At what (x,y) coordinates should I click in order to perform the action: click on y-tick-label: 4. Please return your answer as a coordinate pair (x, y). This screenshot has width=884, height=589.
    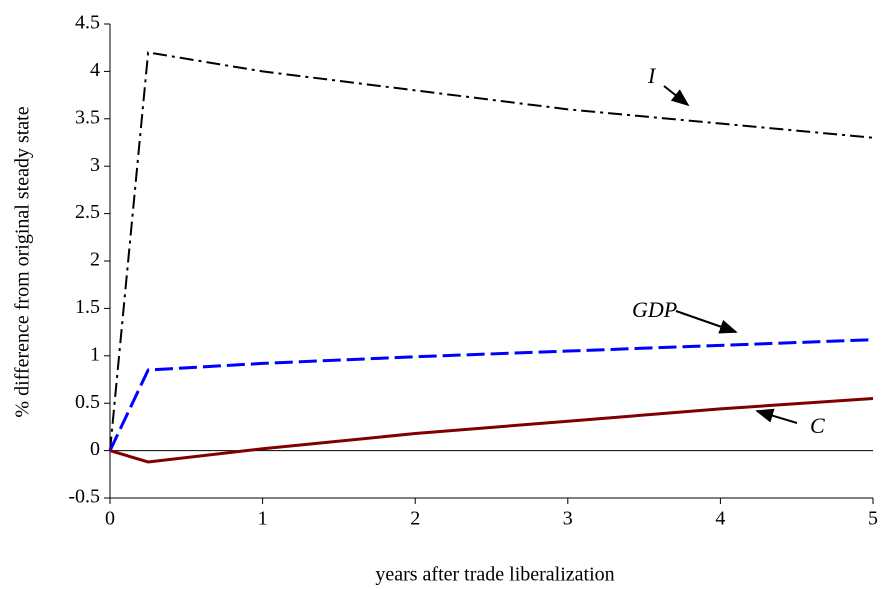
    Looking at the image, I should click on (95, 70).